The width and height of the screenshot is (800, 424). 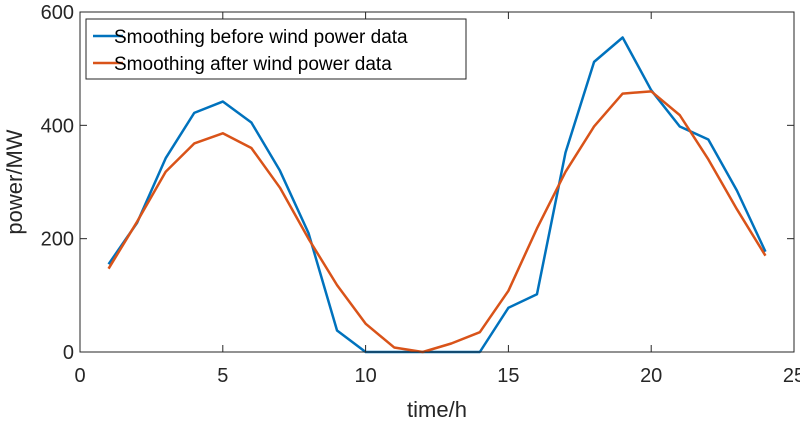 What do you see at coordinates (791, 376) in the screenshot?
I see `x-tick-label: 25` at bounding box center [791, 376].